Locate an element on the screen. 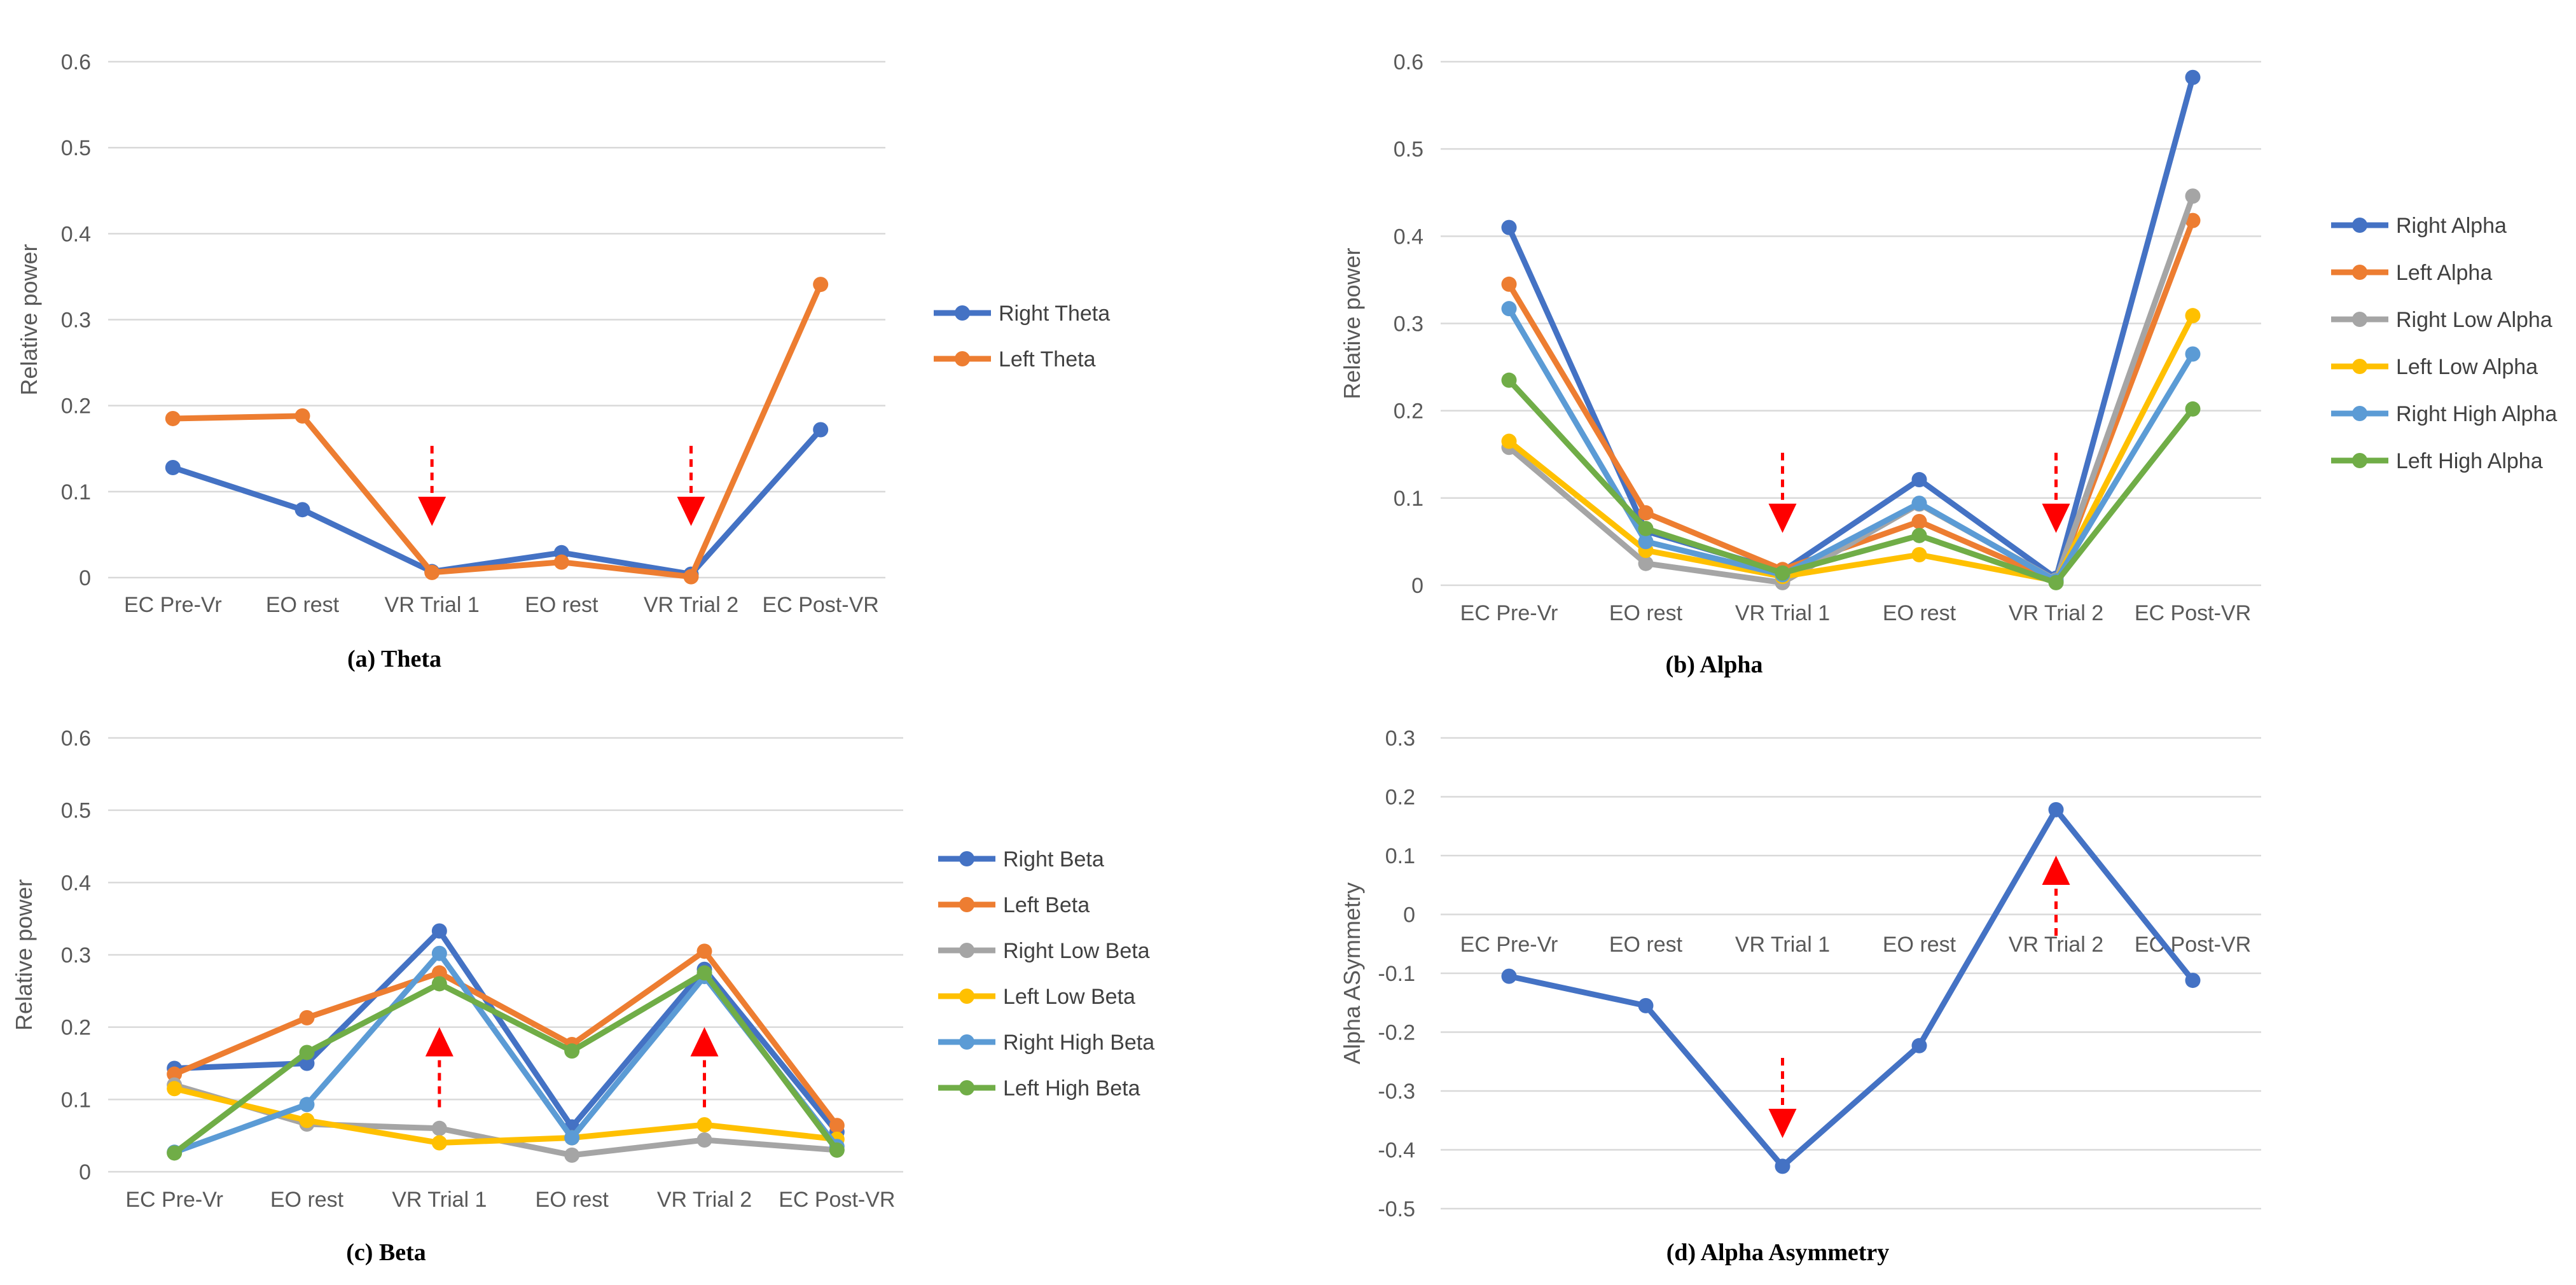  ytick-label-beta: 0.4 is located at coordinates (76, 883).